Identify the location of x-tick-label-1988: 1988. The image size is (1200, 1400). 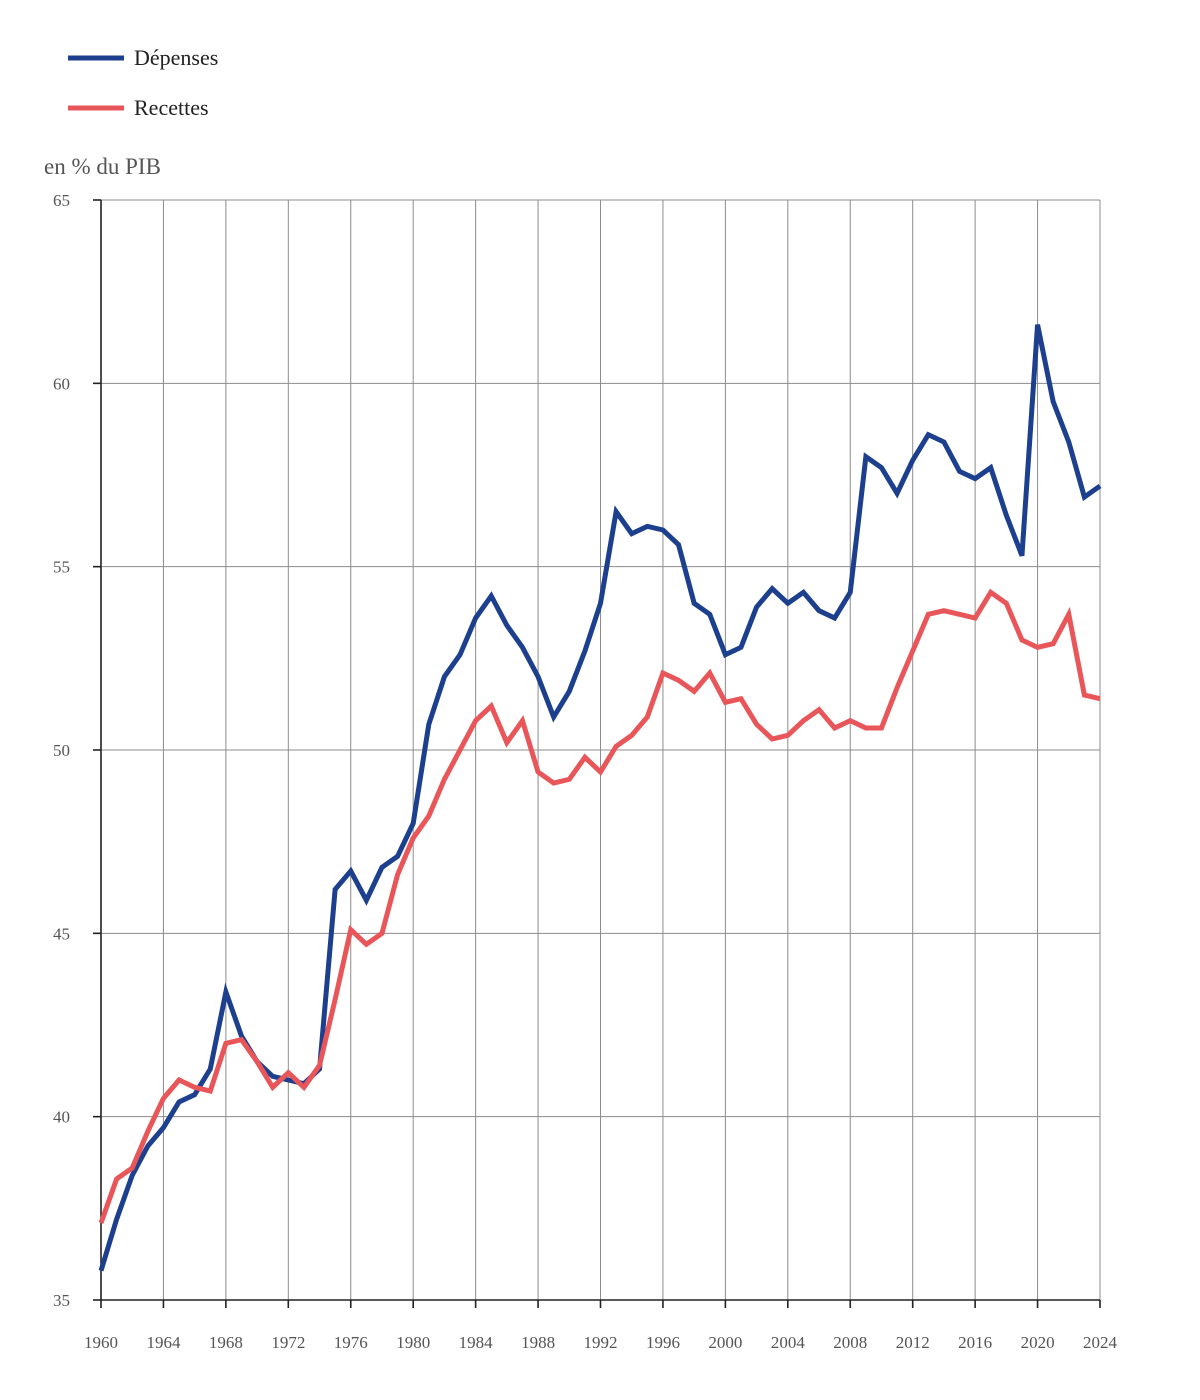
(538, 1342).